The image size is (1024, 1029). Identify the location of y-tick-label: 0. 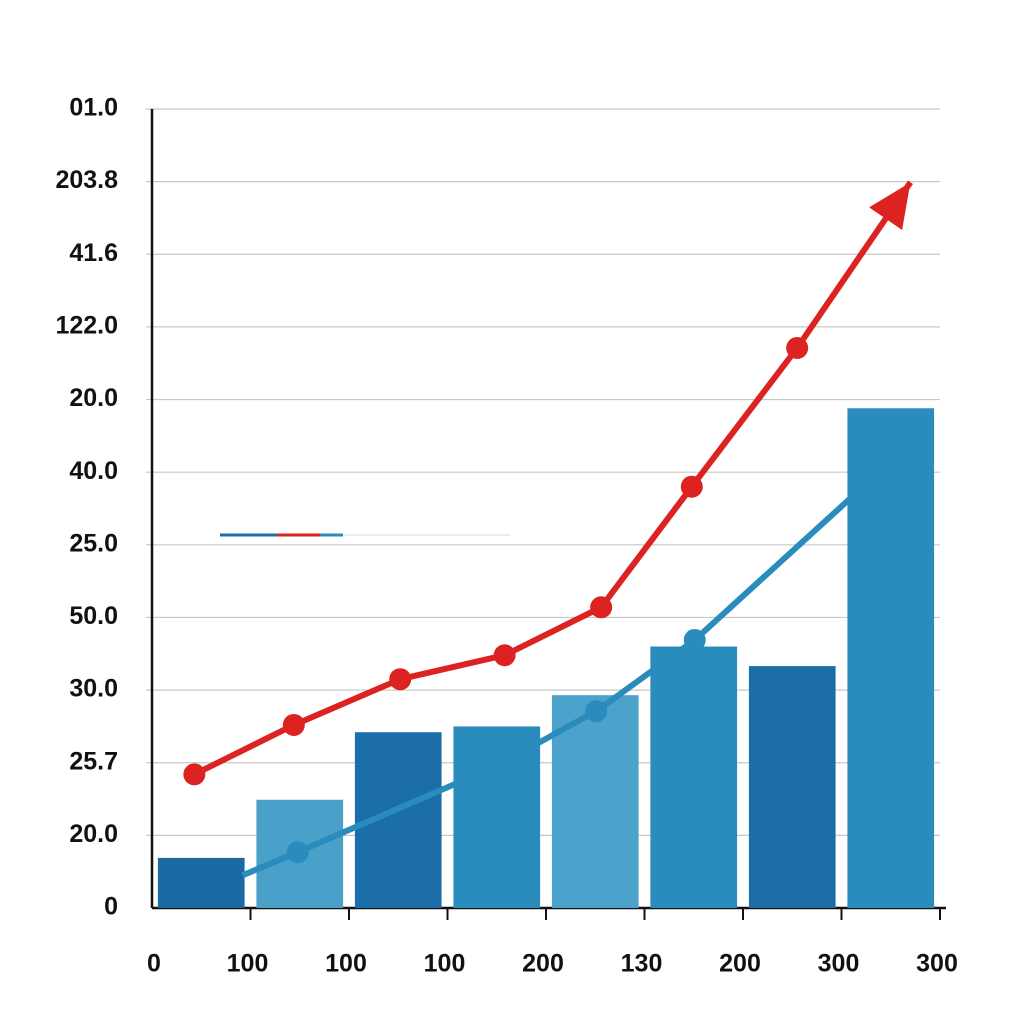
(111, 907).